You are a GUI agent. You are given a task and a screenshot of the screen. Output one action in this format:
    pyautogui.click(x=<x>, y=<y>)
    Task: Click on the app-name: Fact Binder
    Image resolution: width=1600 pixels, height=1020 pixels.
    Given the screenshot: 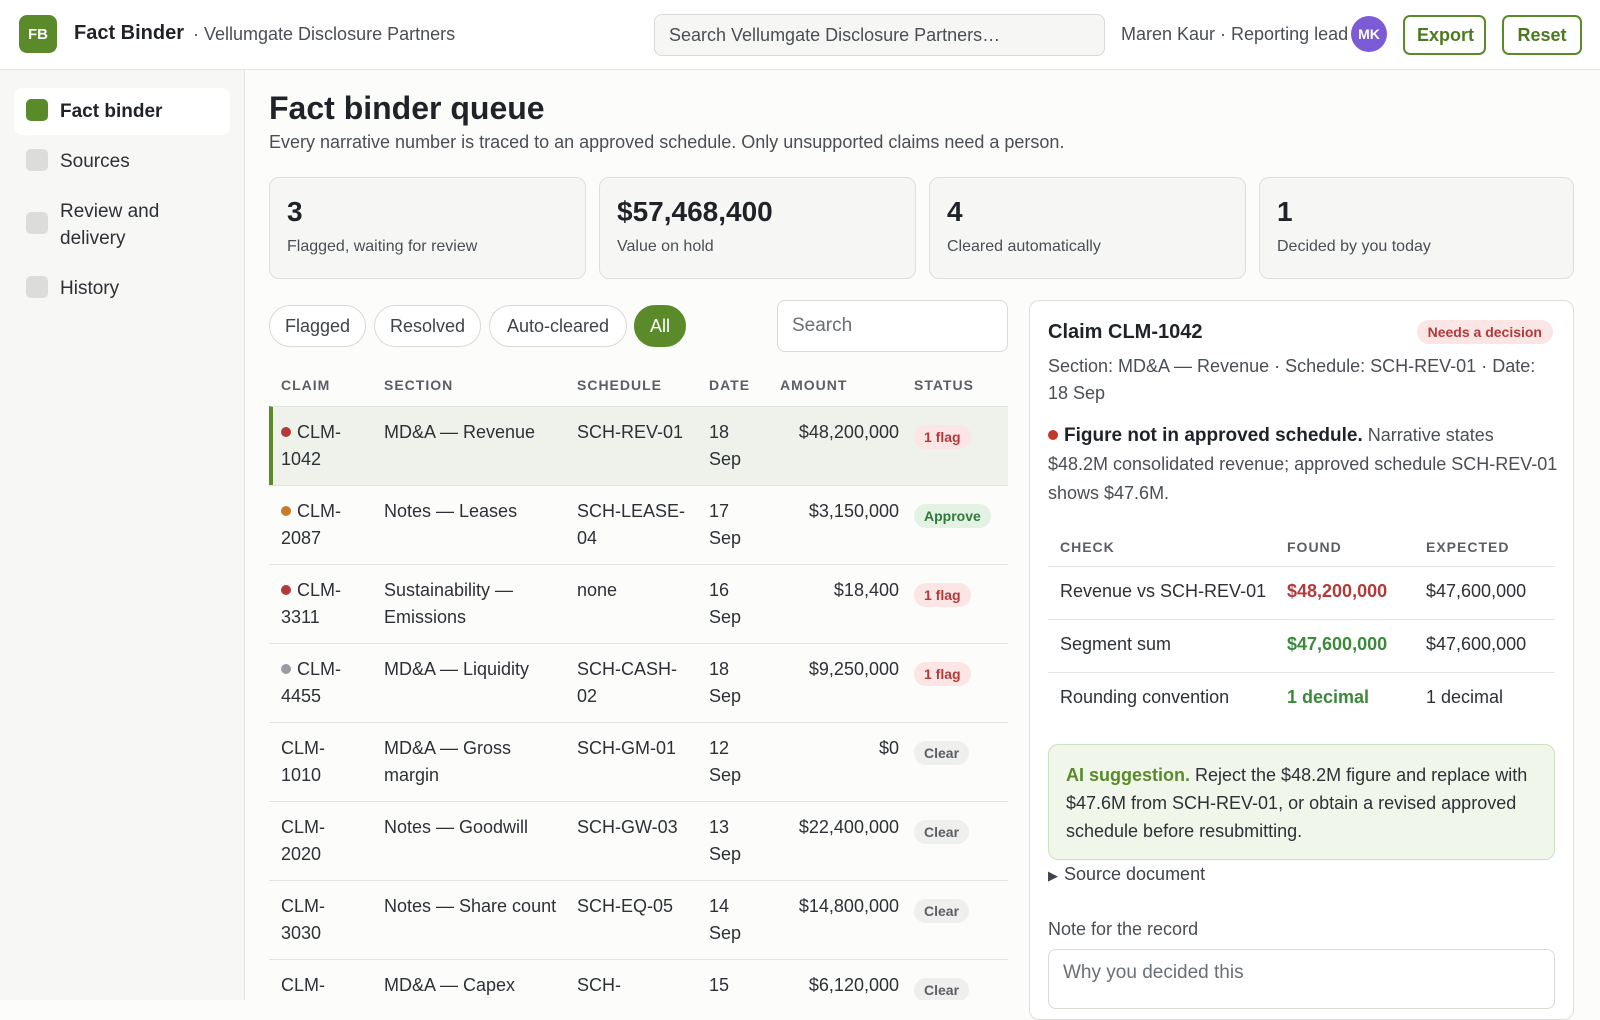 What is the action you would take?
    pyautogui.click(x=129, y=33)
    